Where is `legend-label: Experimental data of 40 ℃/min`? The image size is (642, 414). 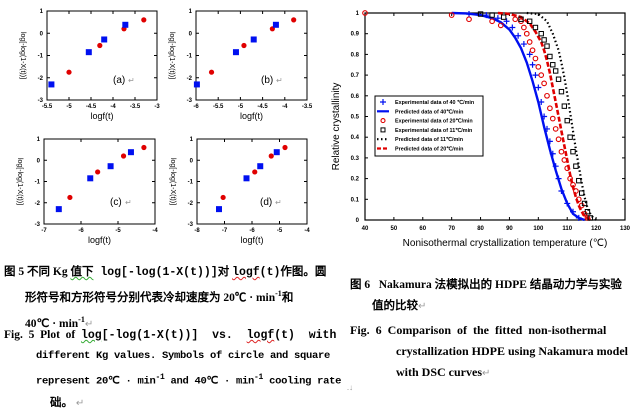
legend-label: Experimental data of 40 ℃/min is located at coordinates (434, 102).